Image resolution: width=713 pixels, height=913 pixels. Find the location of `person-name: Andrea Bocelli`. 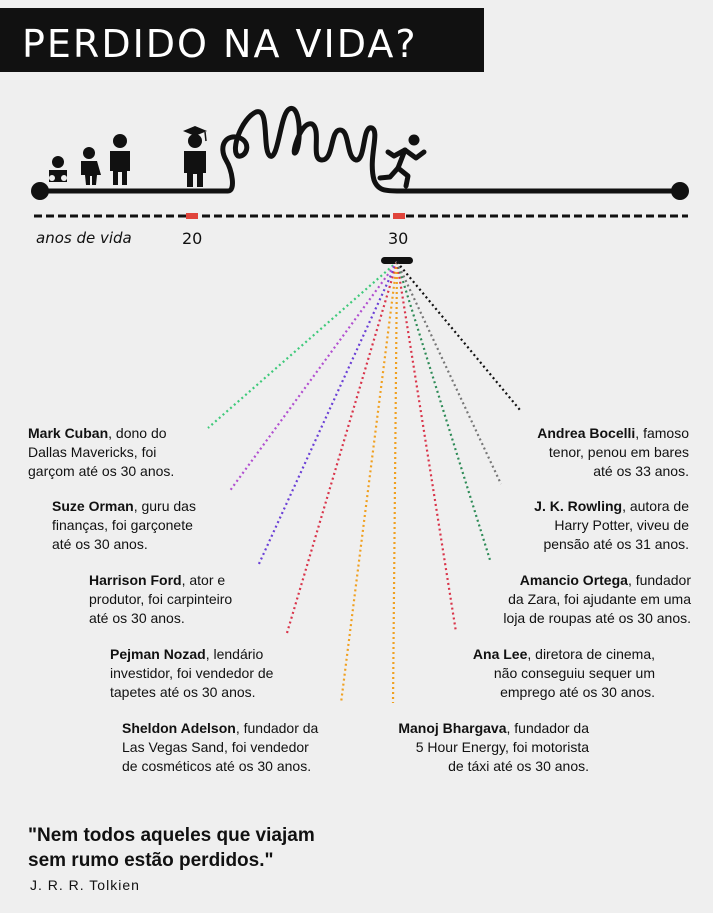

person-name: Andrea Bocelli is located at coordinates (586, 433).